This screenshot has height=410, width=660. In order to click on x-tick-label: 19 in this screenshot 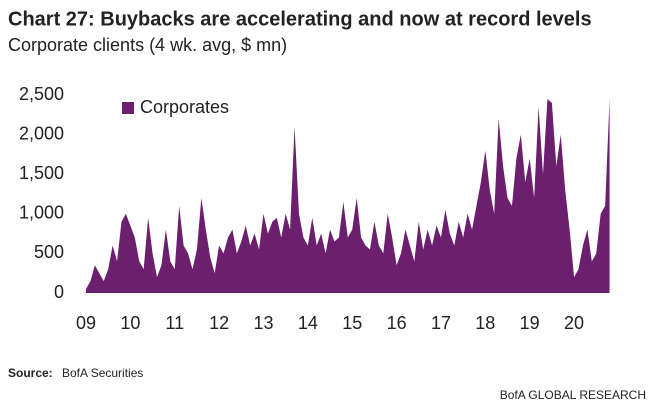, I will do `click(530, 323)`.